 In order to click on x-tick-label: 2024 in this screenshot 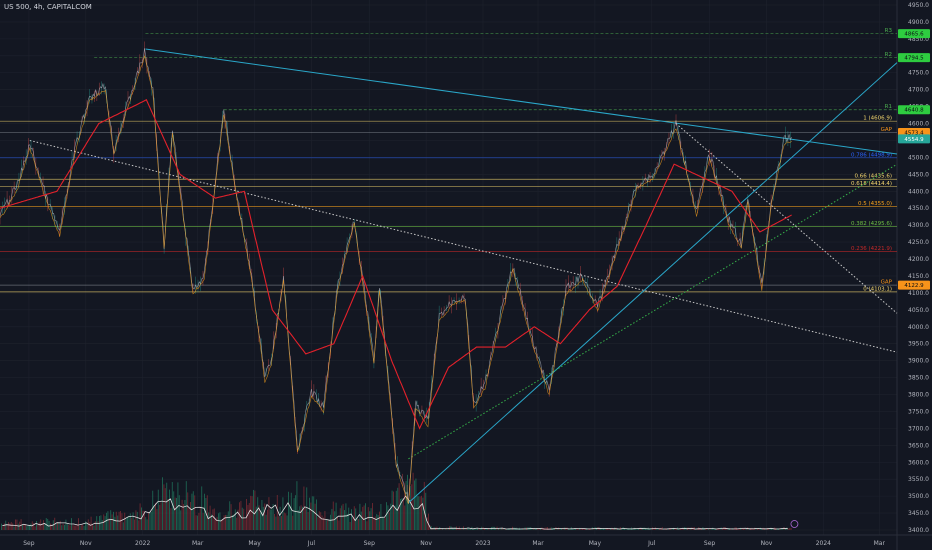, I will do `click(823, 543)`.